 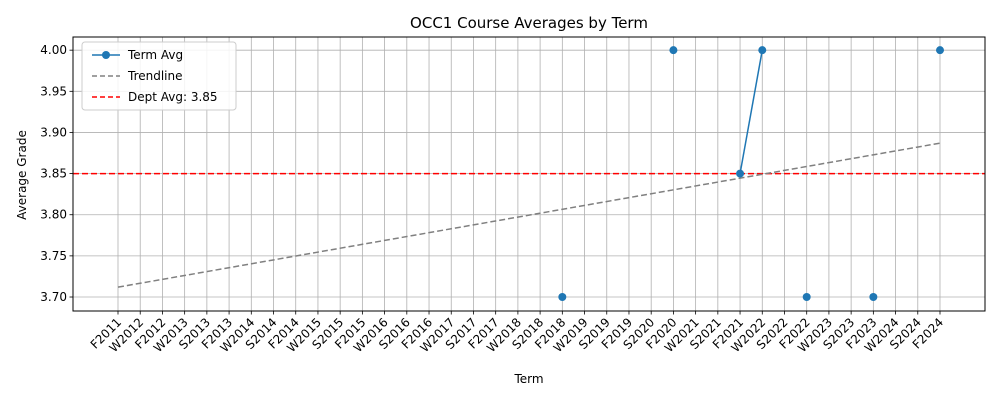 I want to click on legend-box, so click(x=159, y=76).